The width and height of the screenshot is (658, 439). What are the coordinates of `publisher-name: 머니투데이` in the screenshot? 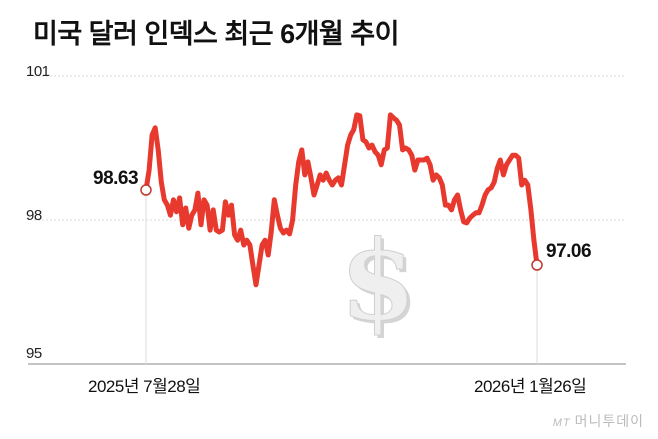 It's located at (609, 421).